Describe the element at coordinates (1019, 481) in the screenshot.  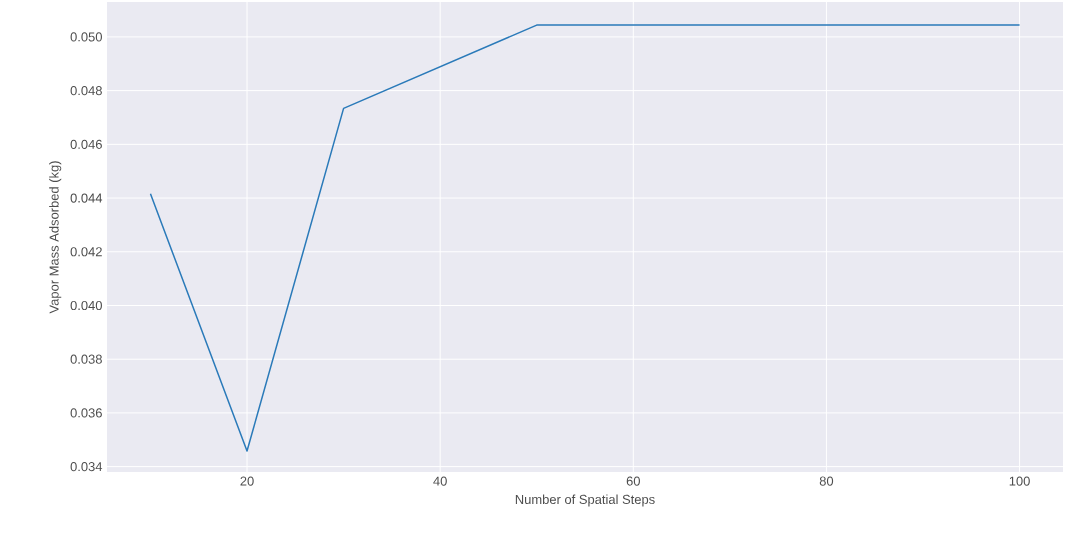
I see `x-tick-label: 100` at that location.